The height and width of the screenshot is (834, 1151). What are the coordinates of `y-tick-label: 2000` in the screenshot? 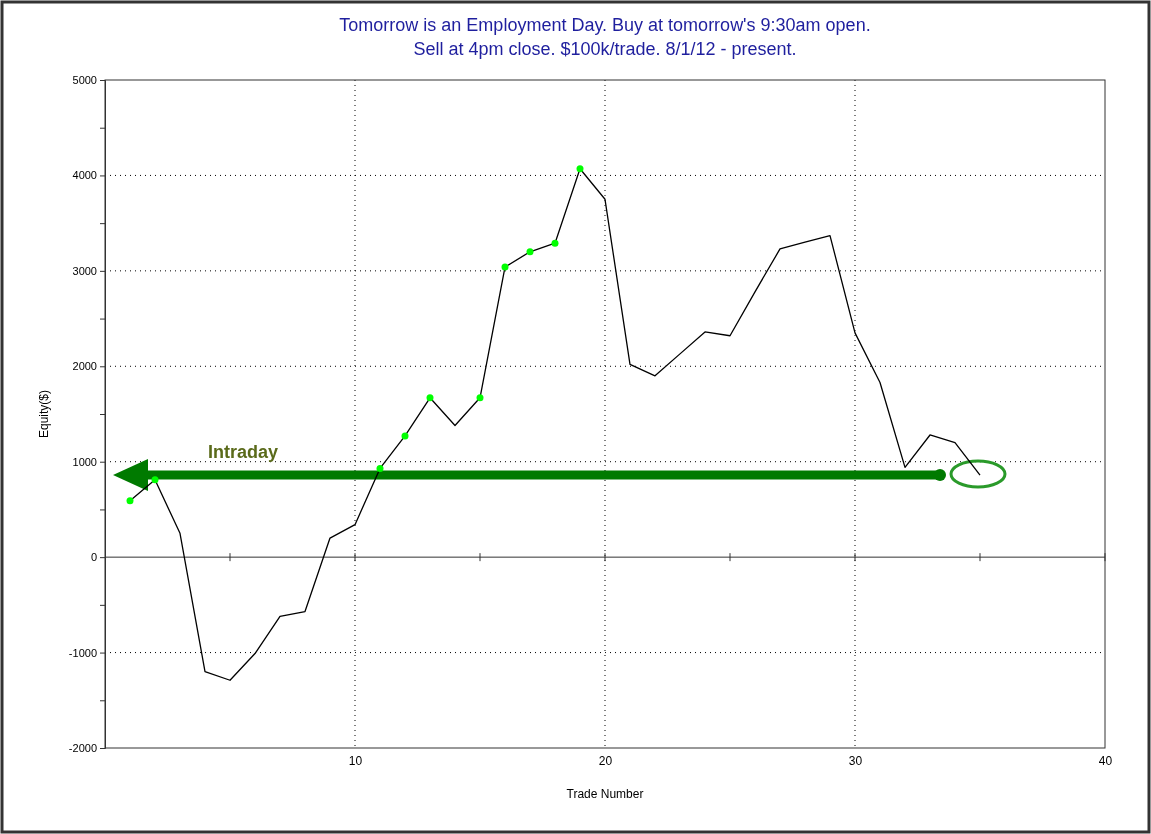 It's located at (84, 366).